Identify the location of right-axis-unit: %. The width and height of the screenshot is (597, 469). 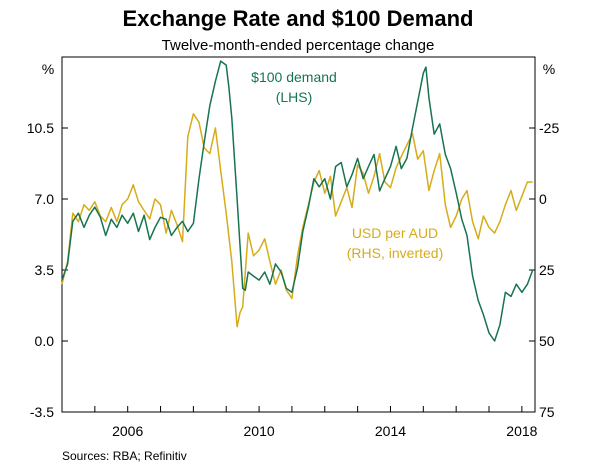
(549, 69).